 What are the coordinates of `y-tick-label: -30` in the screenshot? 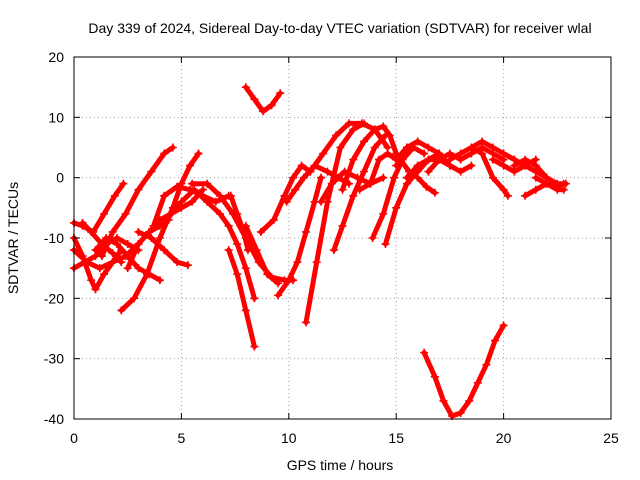 It's located at (54, 359).